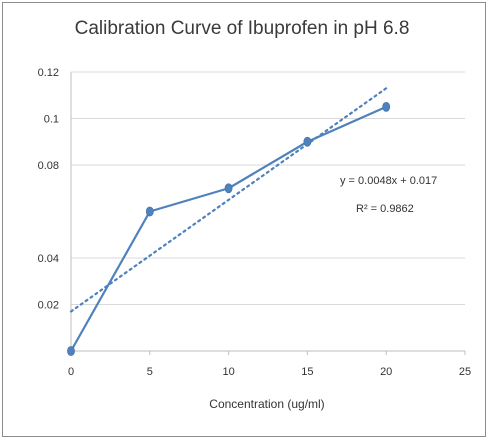 The height and width of the screenshot is (442, 490). I want to click on x-tick-label-1: 5, so click(150, 372).